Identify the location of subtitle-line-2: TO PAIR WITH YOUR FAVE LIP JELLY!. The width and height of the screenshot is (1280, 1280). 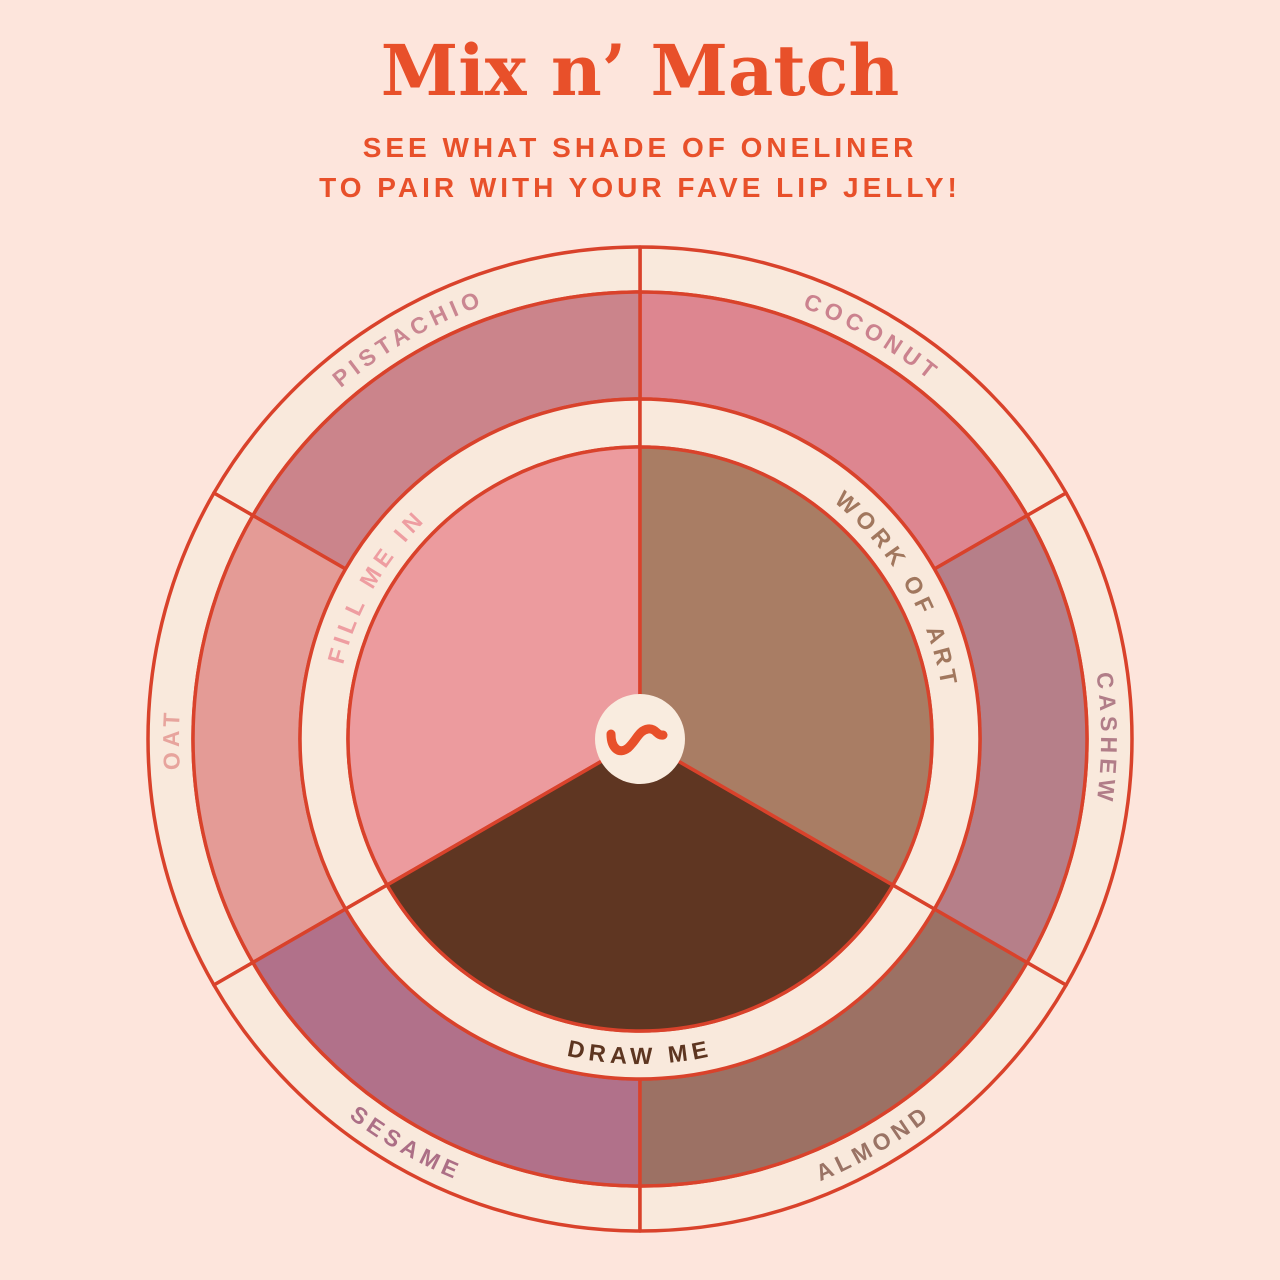
(640, 187).